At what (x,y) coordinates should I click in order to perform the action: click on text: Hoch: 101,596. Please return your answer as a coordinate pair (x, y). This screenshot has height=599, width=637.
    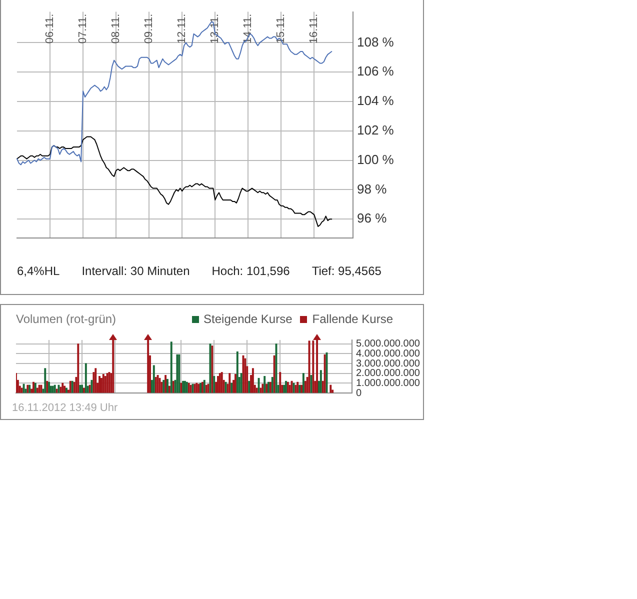
    Looking at the image, I should click on (251, 271).